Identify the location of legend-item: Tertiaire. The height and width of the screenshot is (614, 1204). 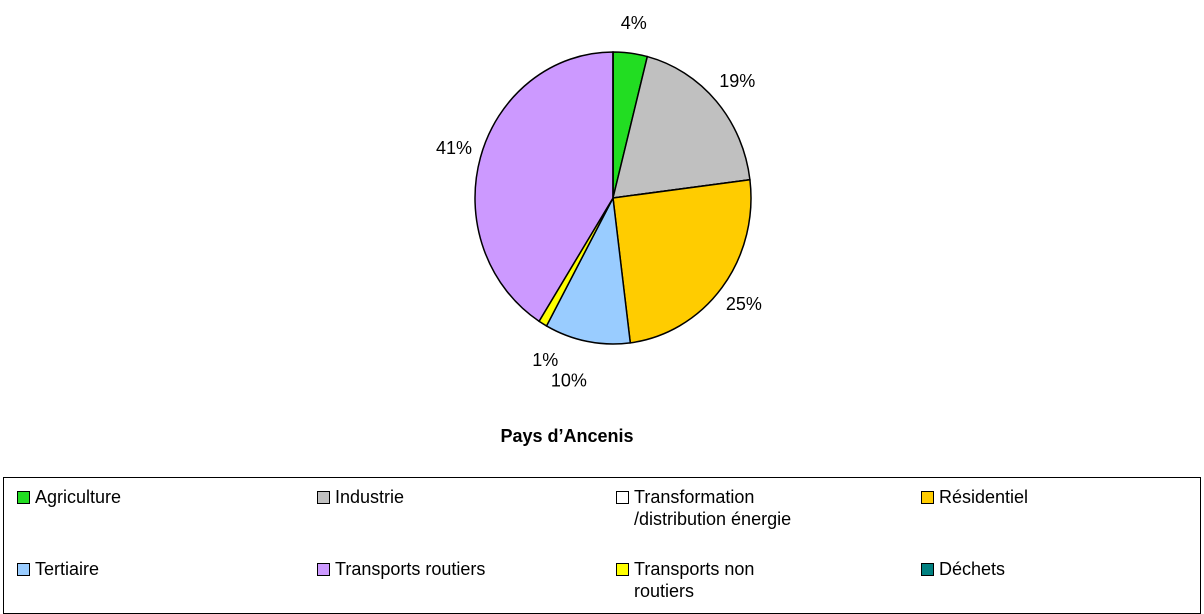
(162, 569).